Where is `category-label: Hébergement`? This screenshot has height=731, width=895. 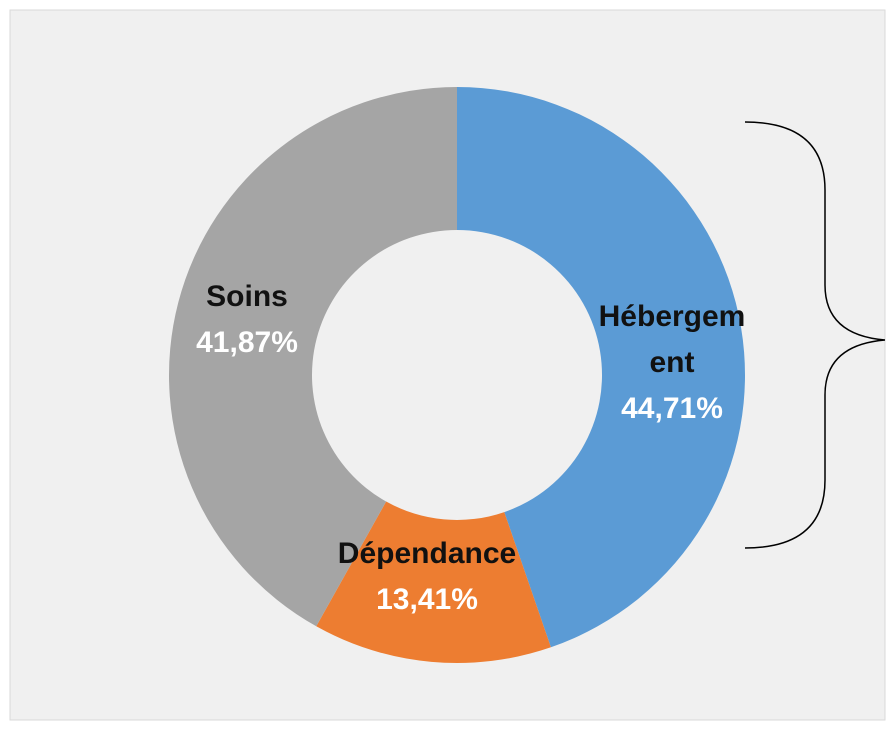
category-label: Hébergement is located at coordinates (672, 339).